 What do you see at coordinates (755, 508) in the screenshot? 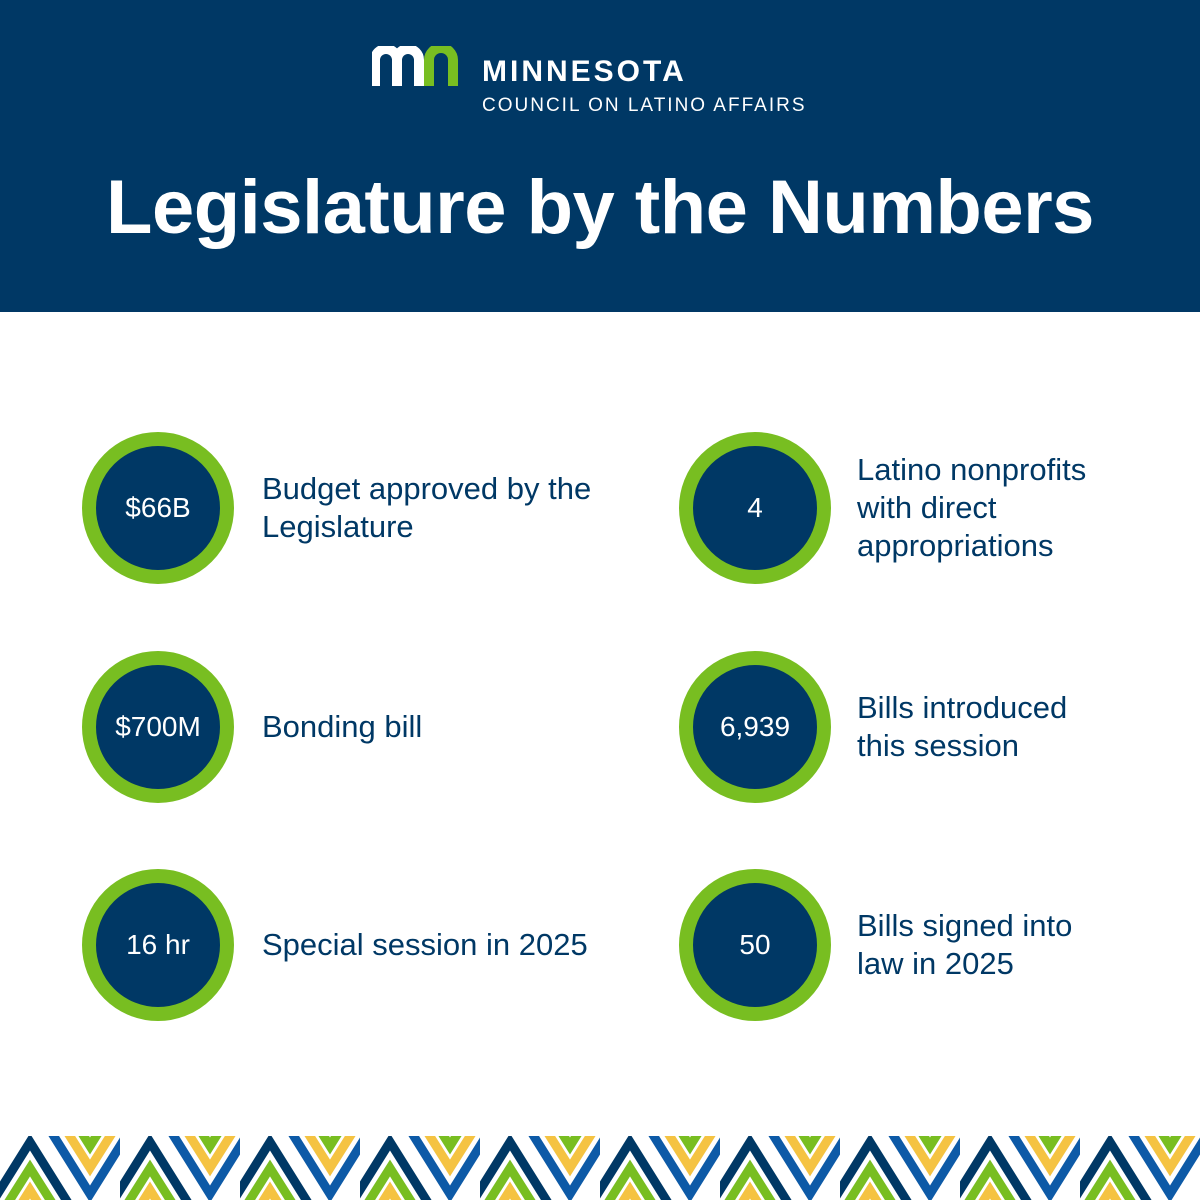
I see `stat-value-circle: 4` at bounding box center [755, 508].